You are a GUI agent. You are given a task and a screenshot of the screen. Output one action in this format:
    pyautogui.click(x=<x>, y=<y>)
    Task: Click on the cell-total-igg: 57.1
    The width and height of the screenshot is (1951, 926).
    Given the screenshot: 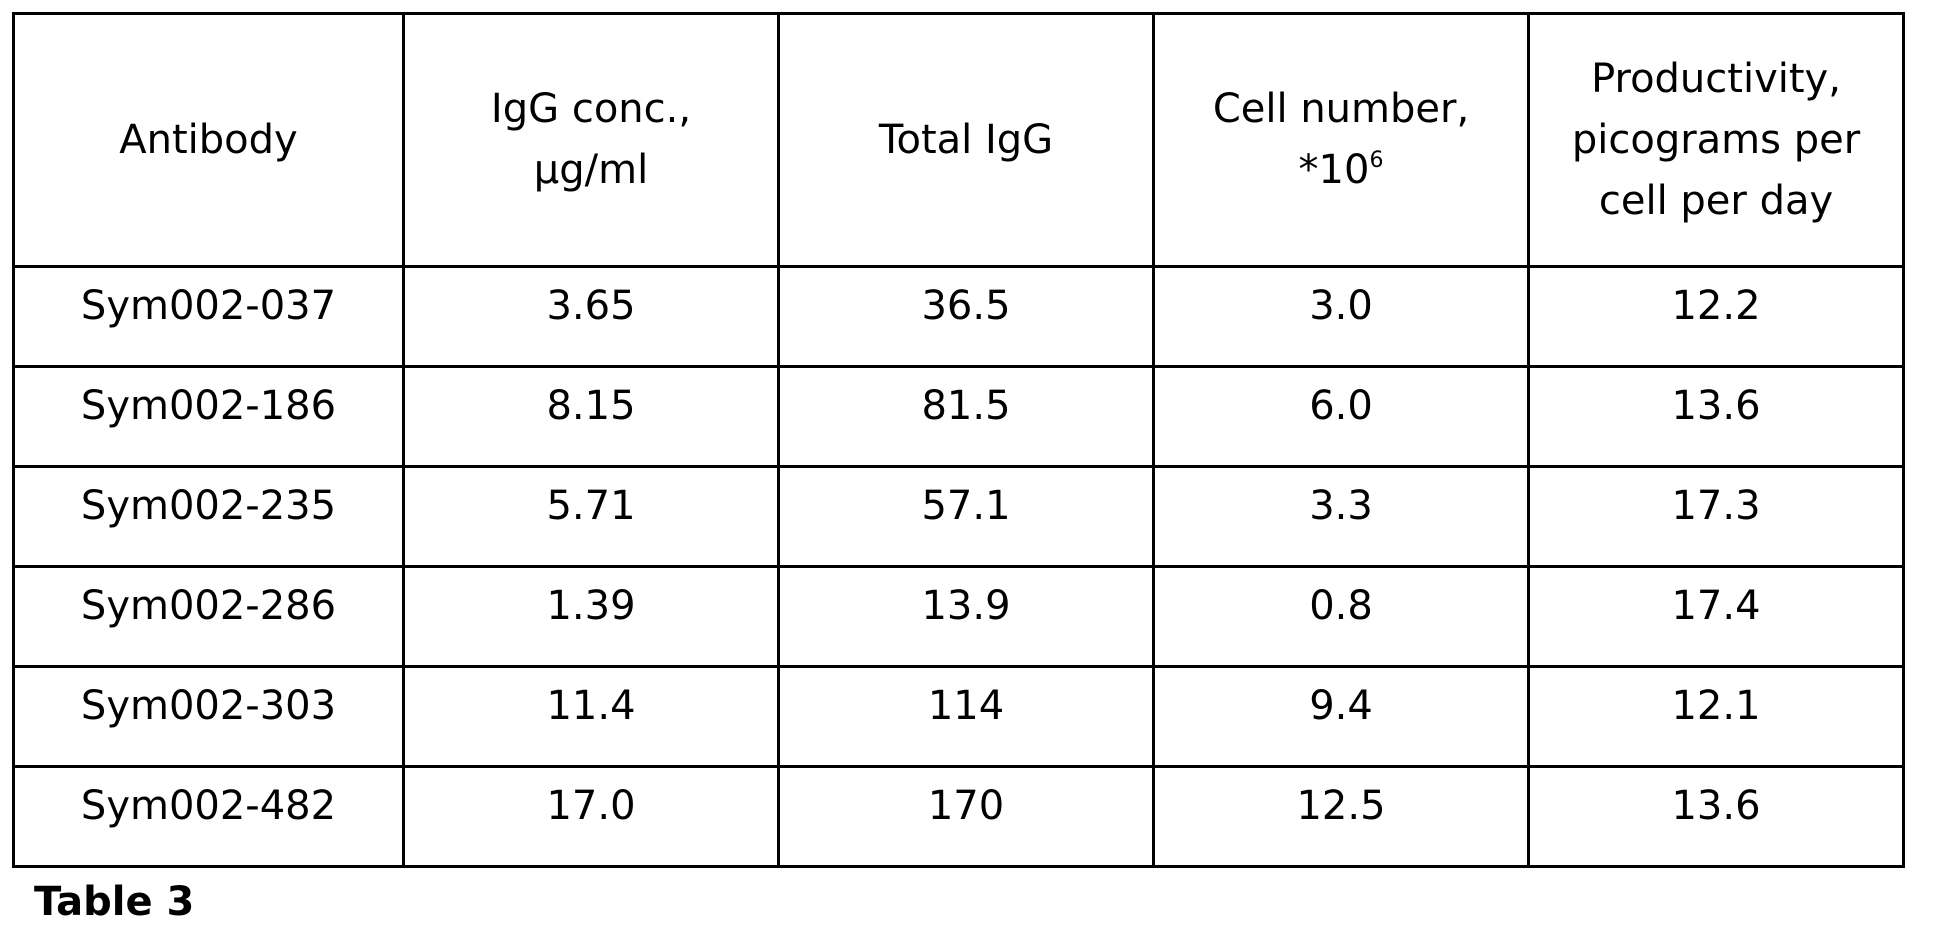 What is the action you would take?
    pyautogui.click(x=966, y=517)
    